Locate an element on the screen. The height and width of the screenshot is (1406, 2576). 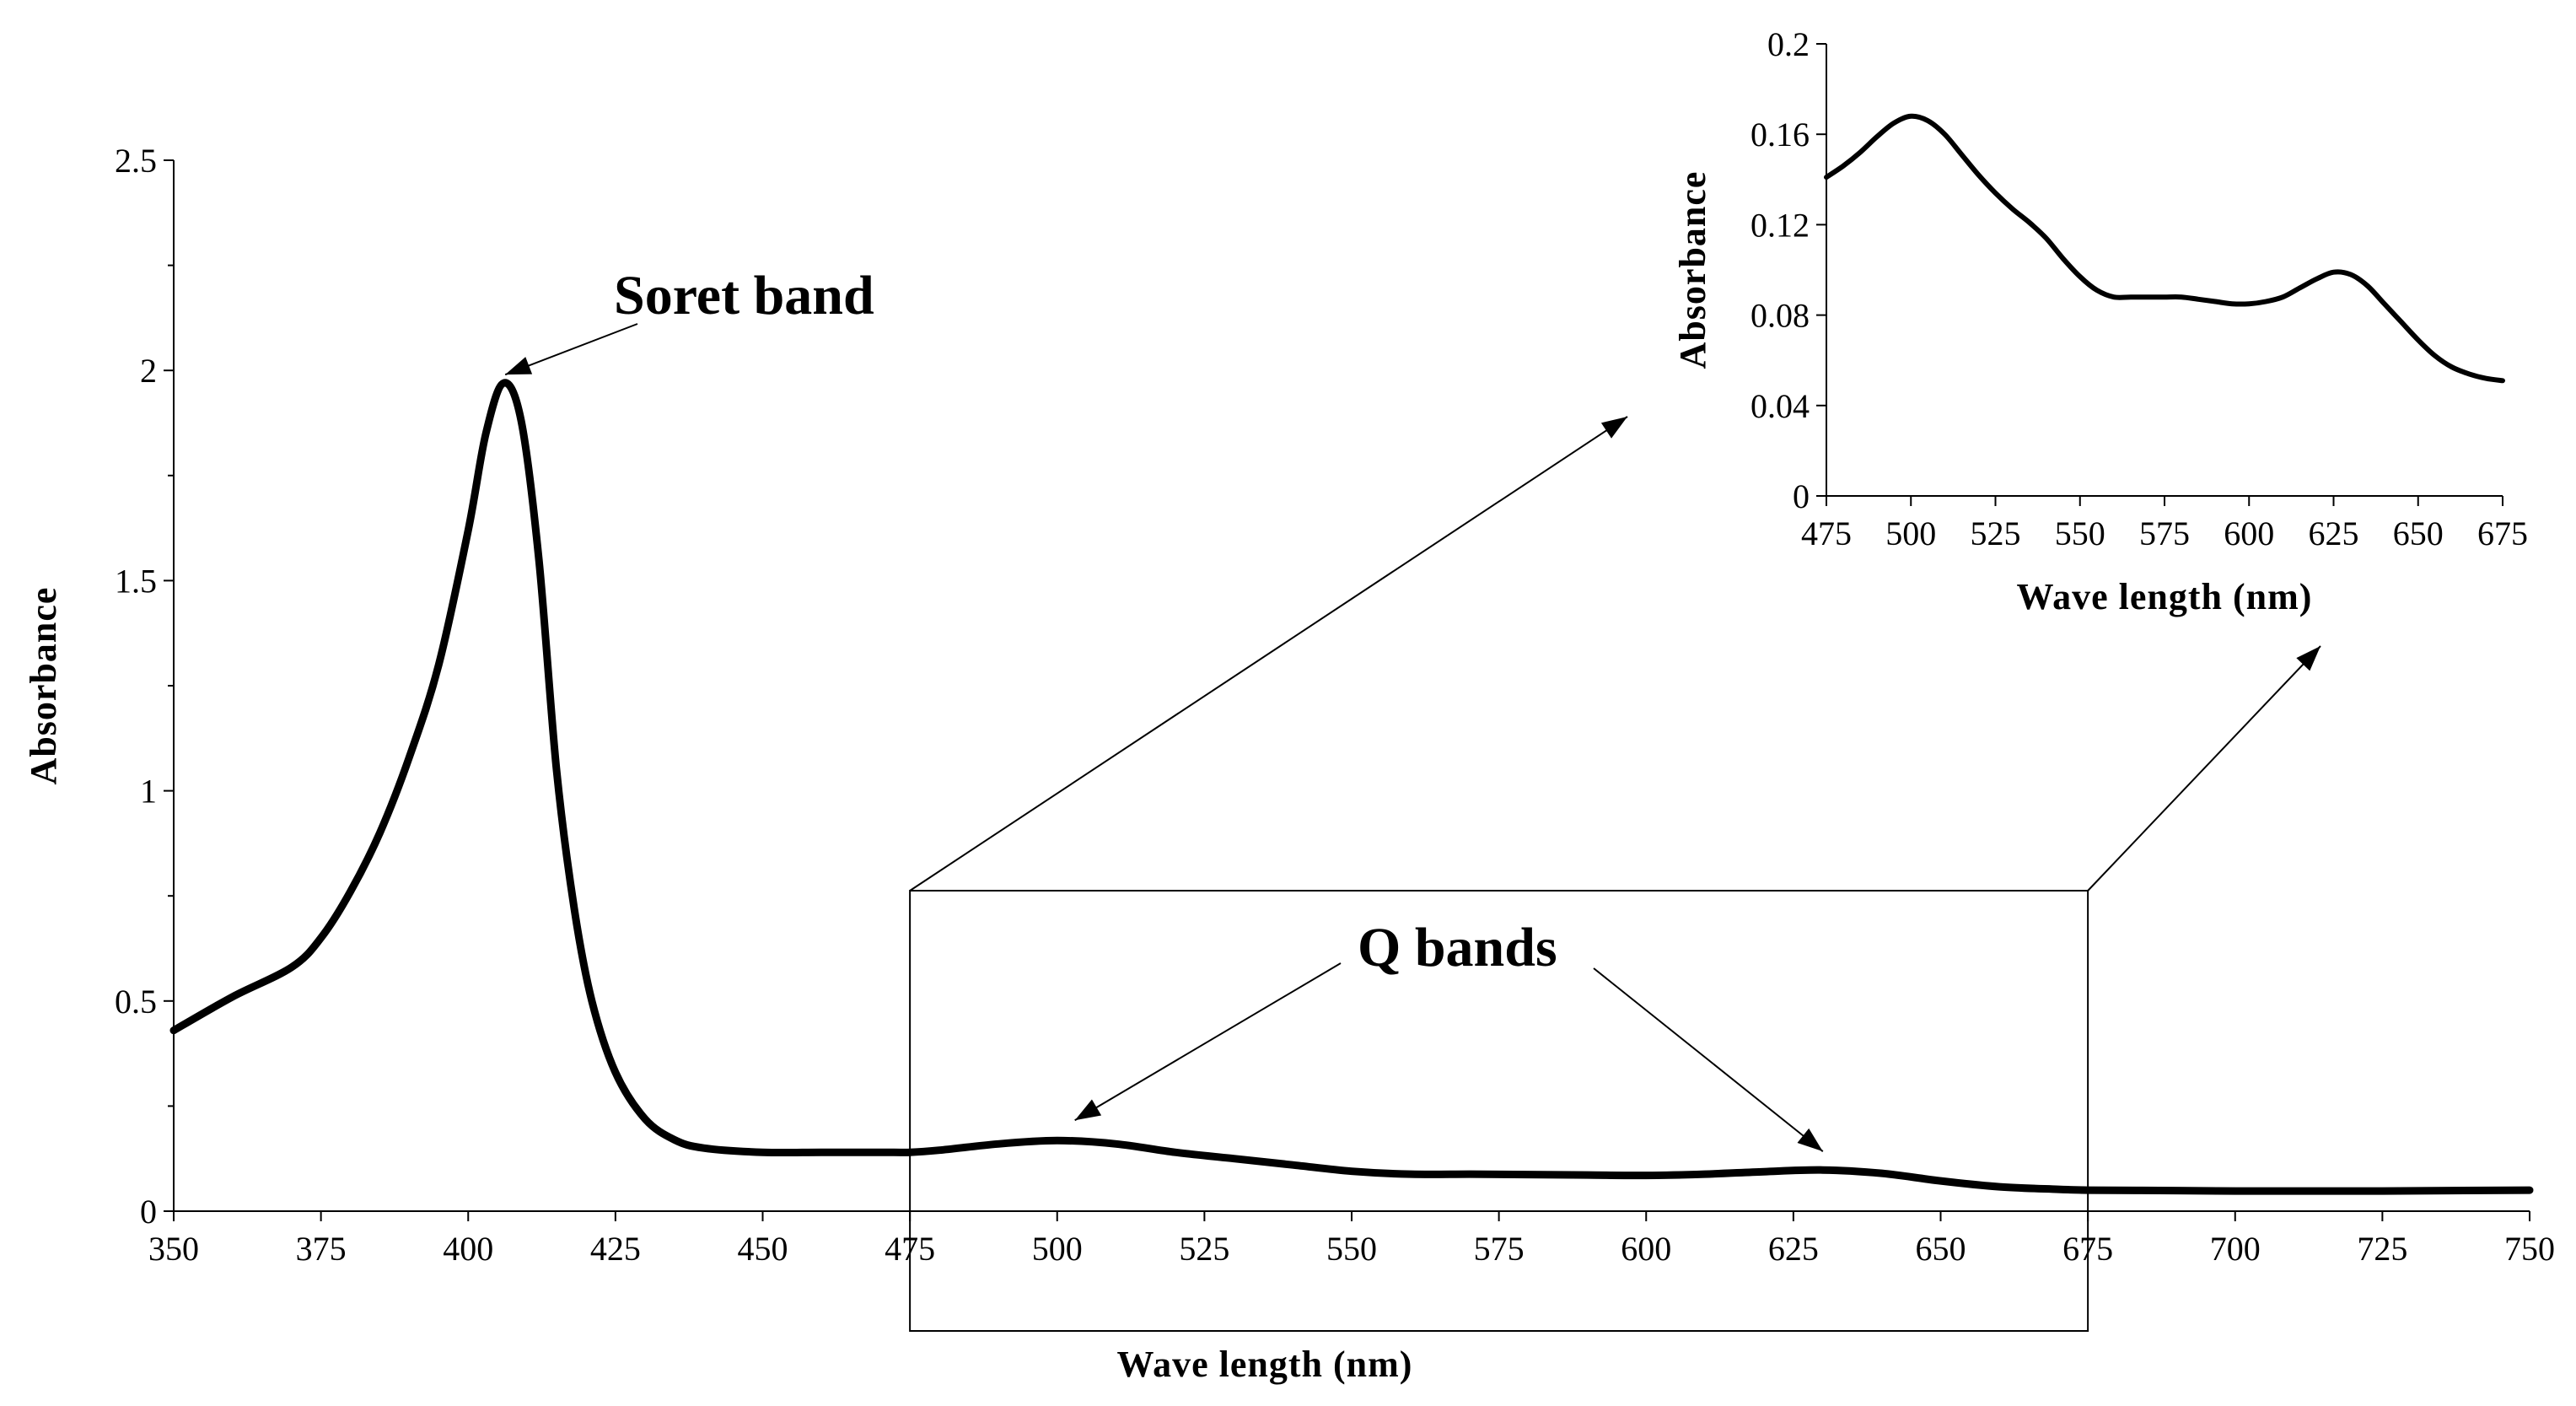
inset-y-axis-title: Absorbance is located at coordinates (1693, 270).